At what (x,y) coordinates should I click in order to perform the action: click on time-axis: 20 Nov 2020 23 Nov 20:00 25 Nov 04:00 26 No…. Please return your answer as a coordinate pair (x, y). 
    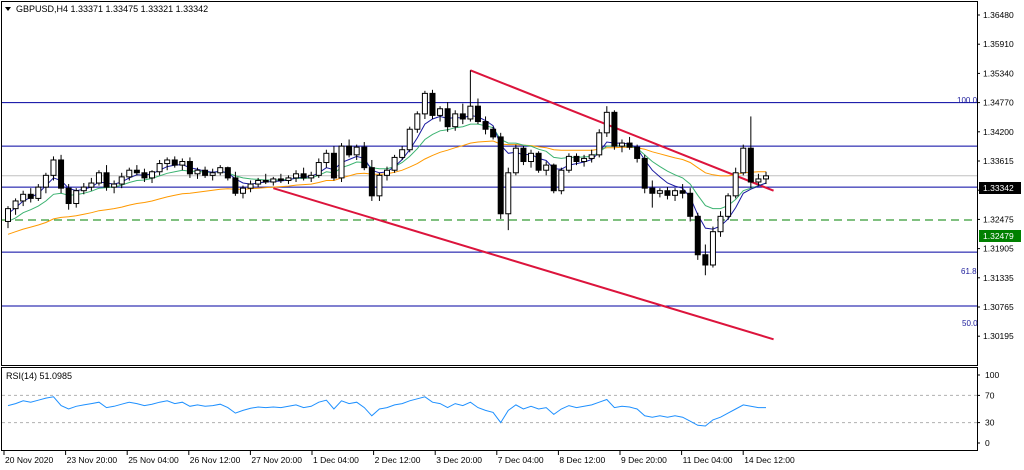
    Looking at the image, I should click on (399, 458).